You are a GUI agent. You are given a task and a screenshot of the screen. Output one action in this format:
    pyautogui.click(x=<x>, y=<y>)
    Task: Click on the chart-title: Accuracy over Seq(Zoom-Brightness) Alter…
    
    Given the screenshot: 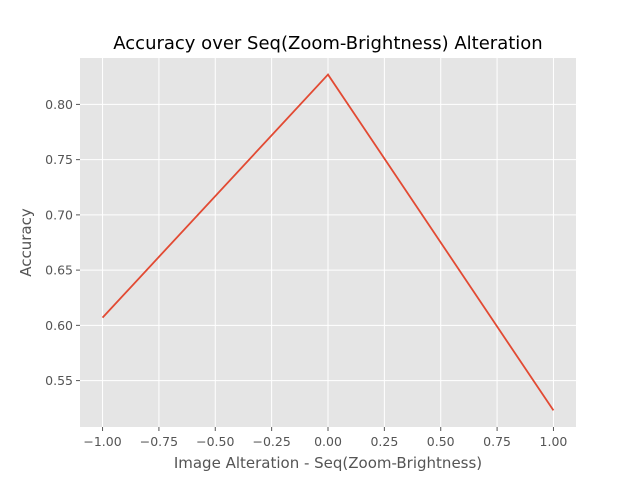 What is the action you would take?
    pyautogui.click(x=327, y=43)
    